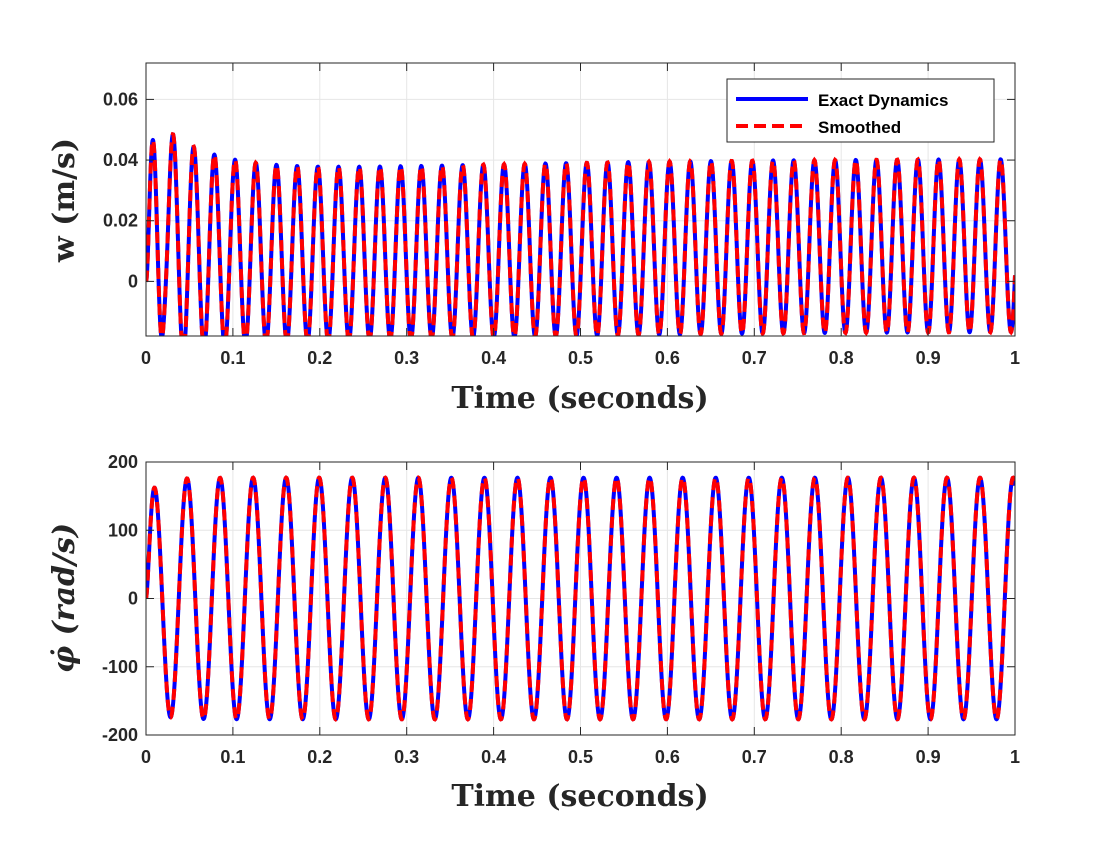 The image size is (1120, 845). What do you see at coordinates (120, 99) in the screenshot?
I see `y-tick-label: 0.06` at bounding box center [120, 99].